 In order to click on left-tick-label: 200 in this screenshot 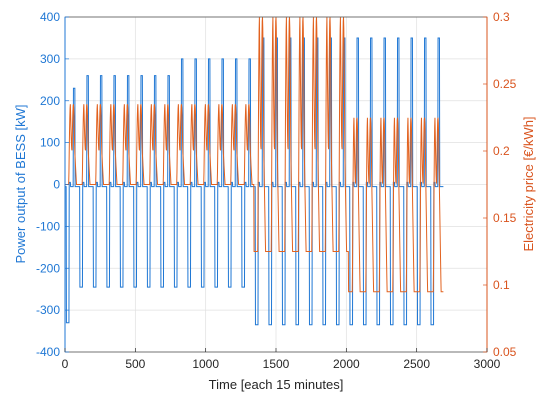, I will do `click(50, 101)`.